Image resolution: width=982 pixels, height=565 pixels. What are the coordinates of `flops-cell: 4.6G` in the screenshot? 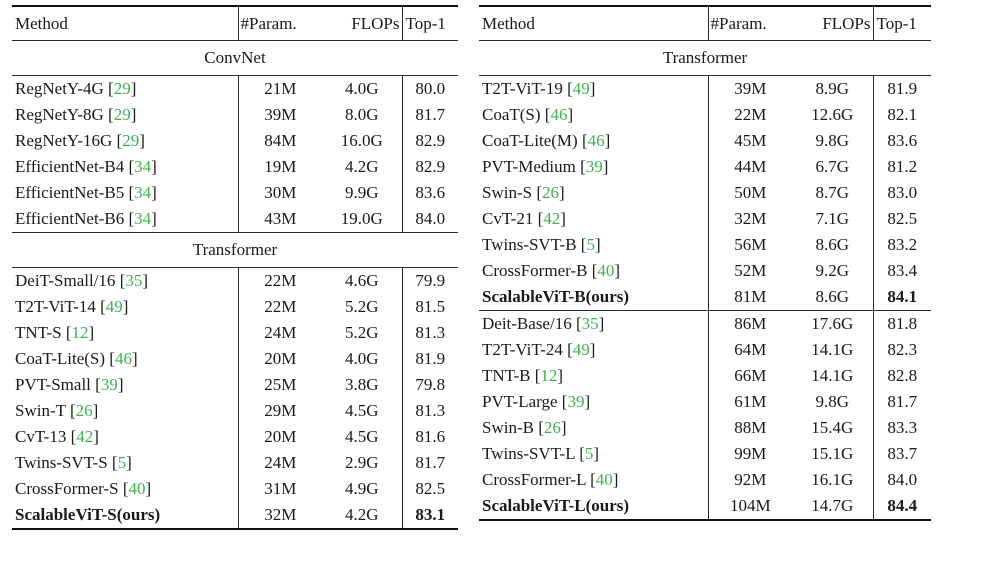 It's located at (361, 280).